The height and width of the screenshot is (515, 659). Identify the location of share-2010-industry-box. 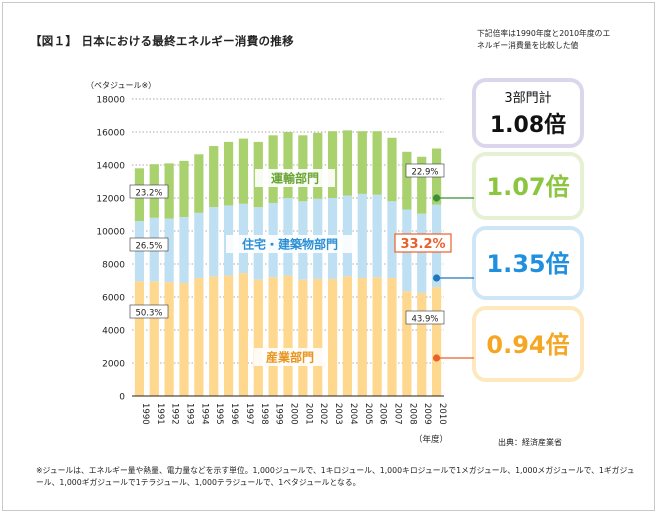
(425, 317).